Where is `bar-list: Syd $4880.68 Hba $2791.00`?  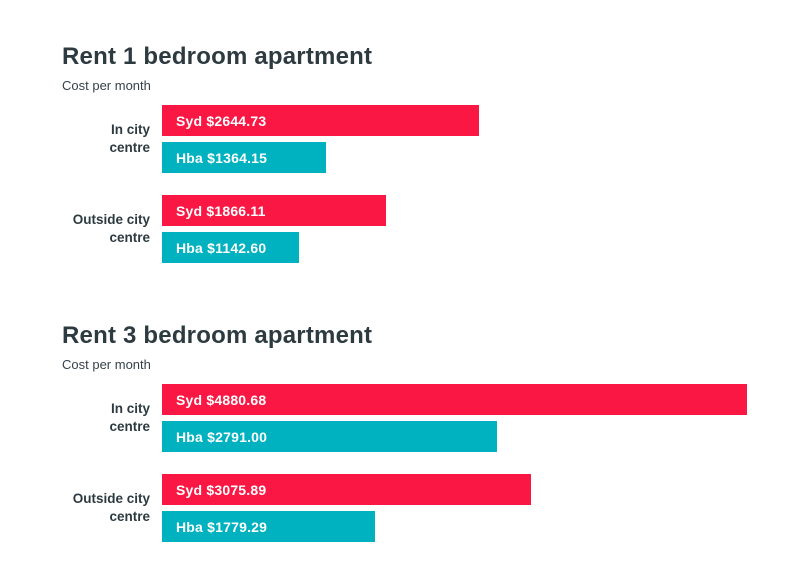 bar-list: Syd $4880.68 Hba $2791.00 is located at coordinates (454, 418).